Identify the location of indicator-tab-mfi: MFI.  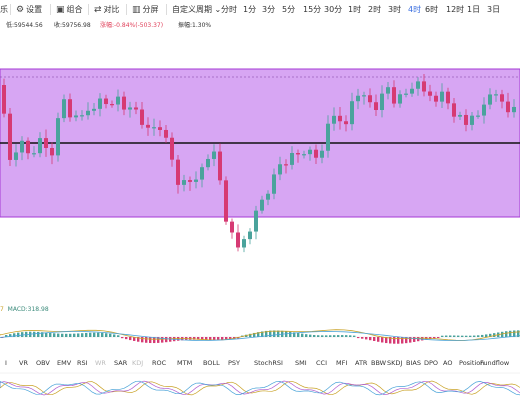
(342, 363).